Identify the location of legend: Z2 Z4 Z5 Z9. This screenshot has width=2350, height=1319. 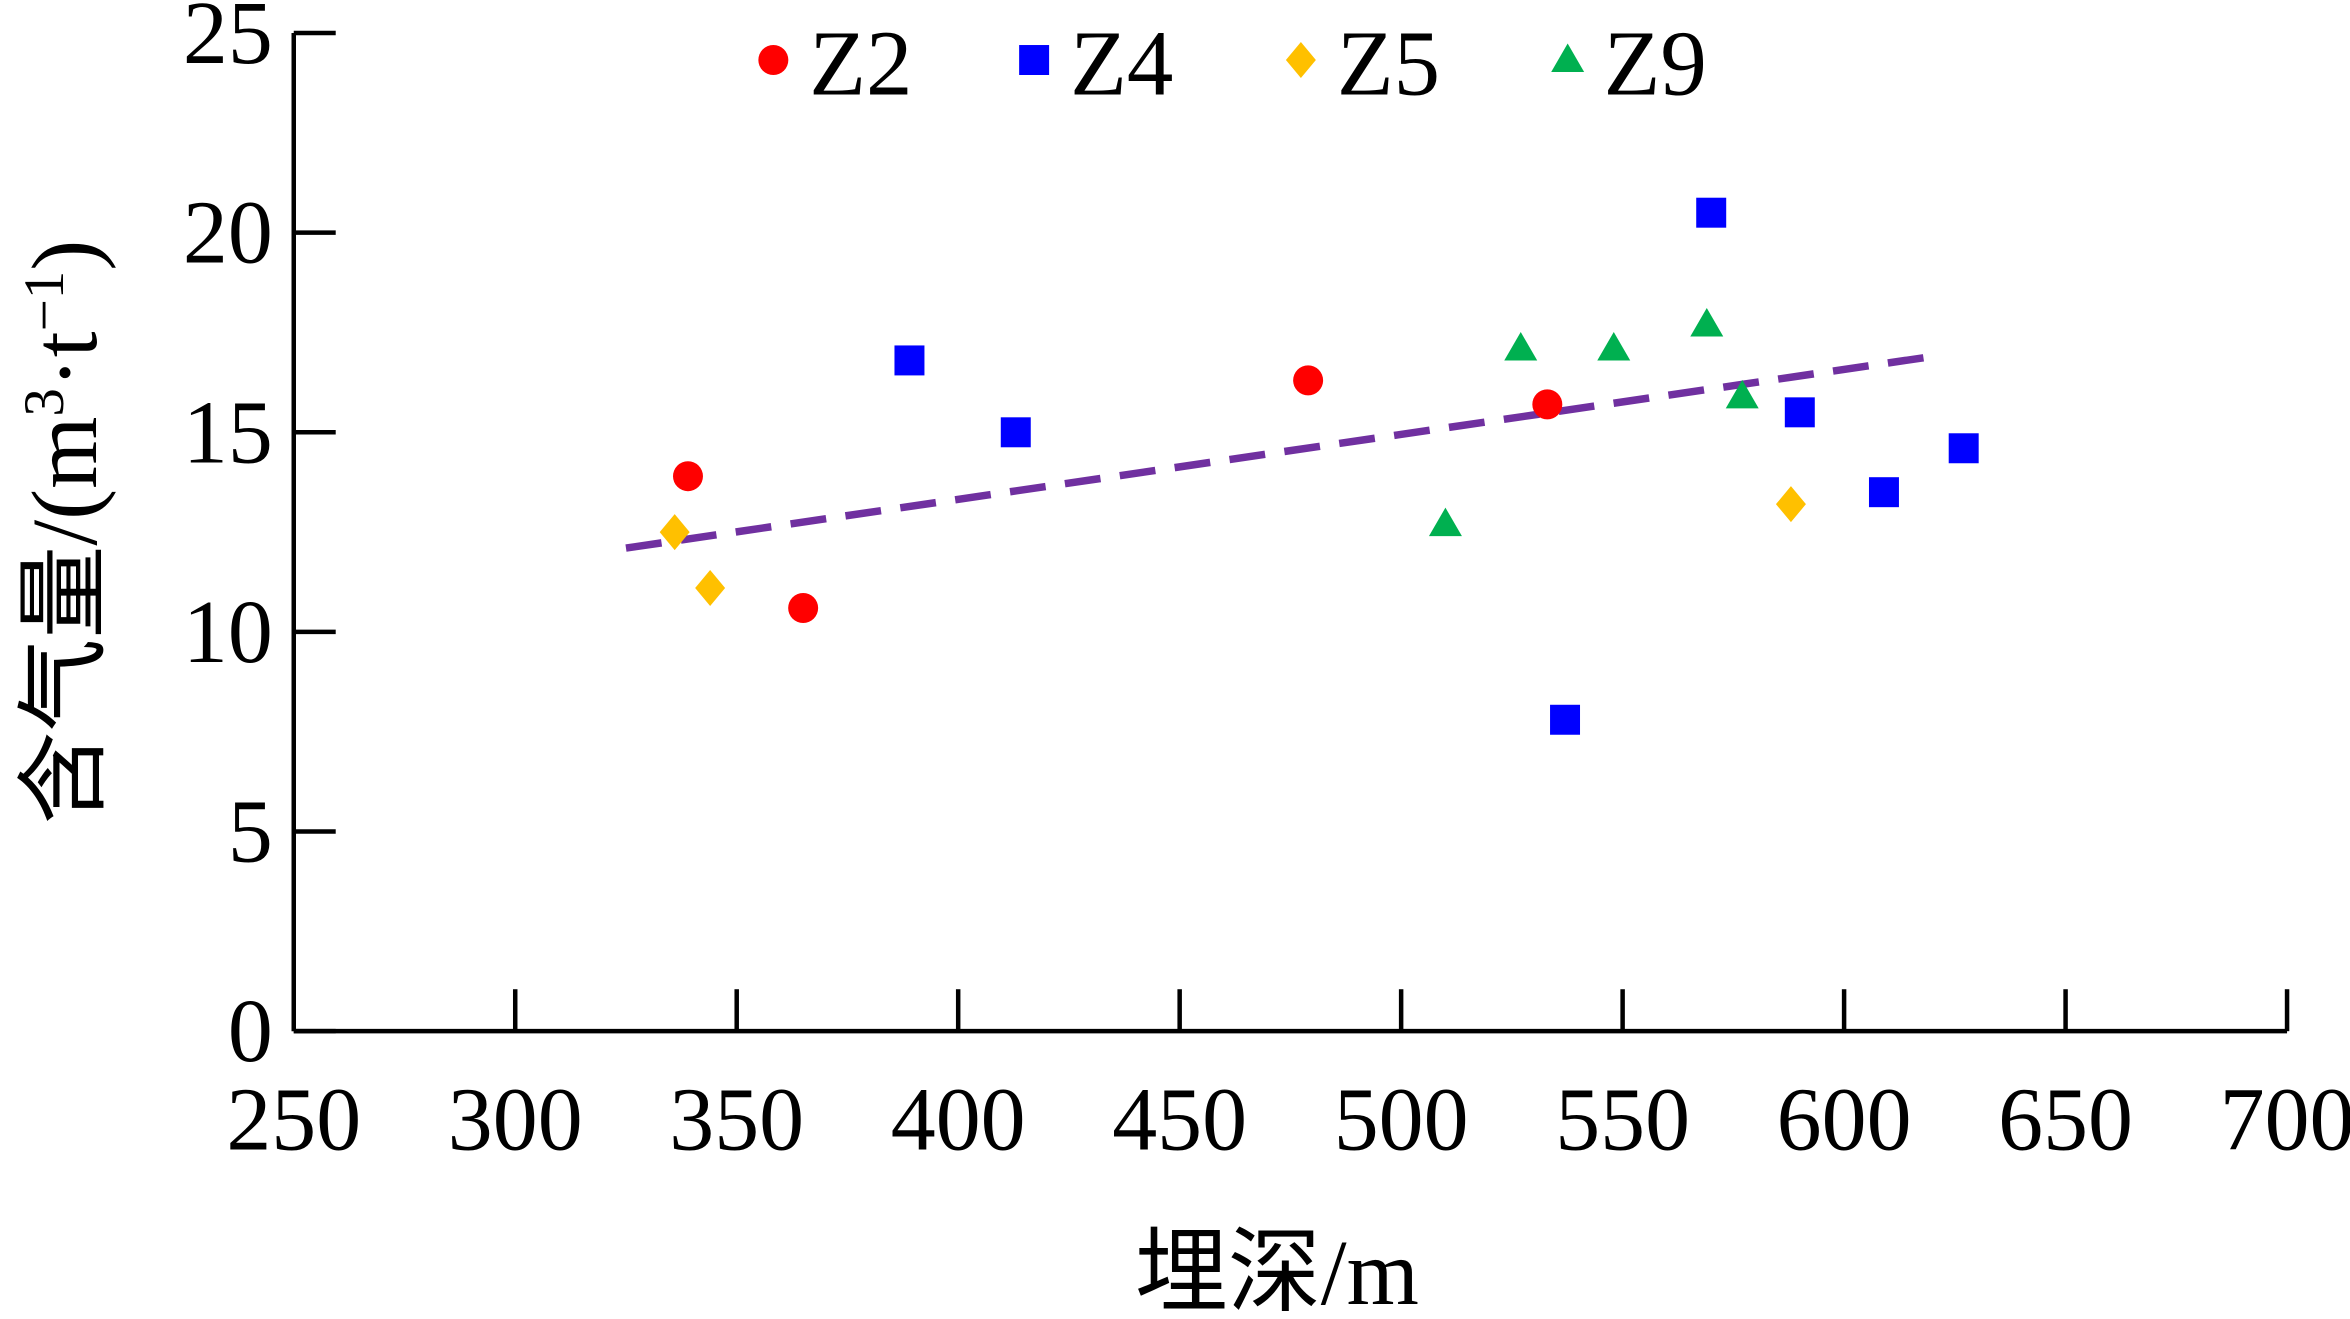
(1232, 63).